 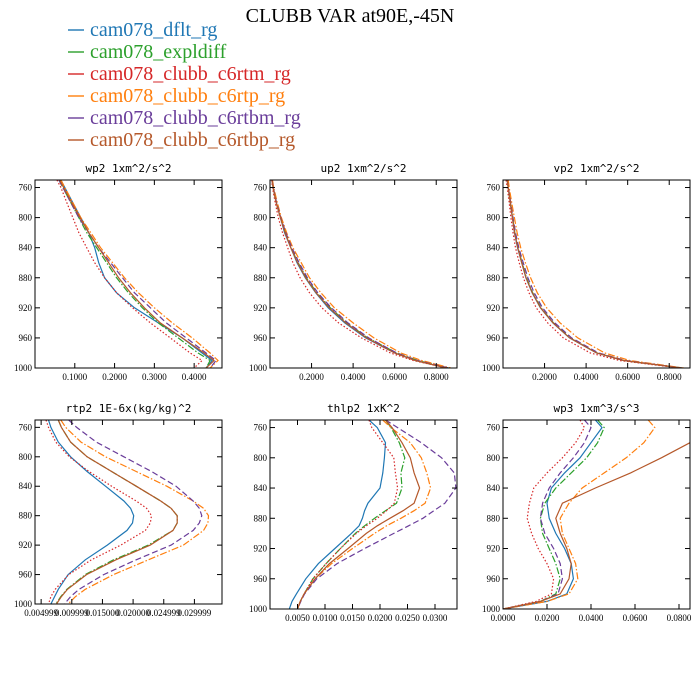 I want to click on panel-title: up2 1xm^2/s^2, so click(x=363, y=168).